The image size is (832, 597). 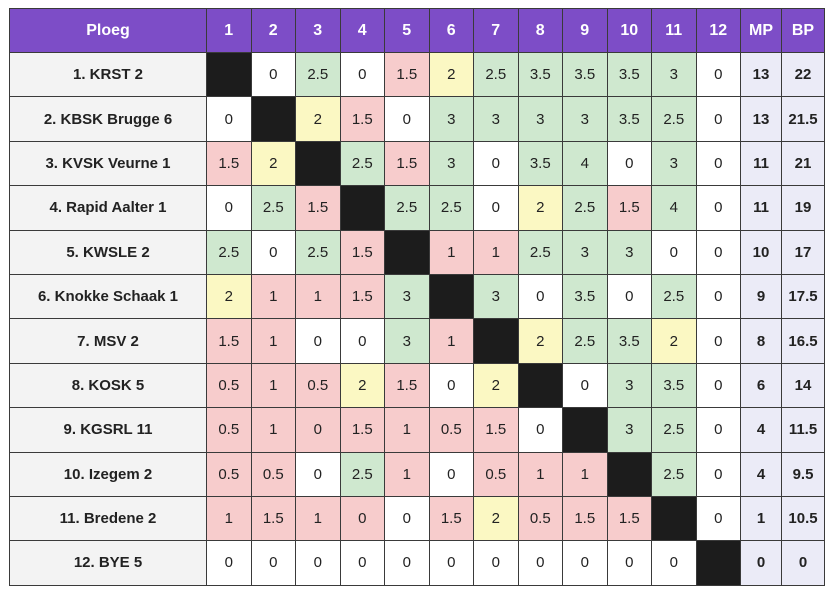 What do you see at coordinates (540, 30) in the screenshot?
I see `header-round-8: 8` at bounding box center [540, 30].